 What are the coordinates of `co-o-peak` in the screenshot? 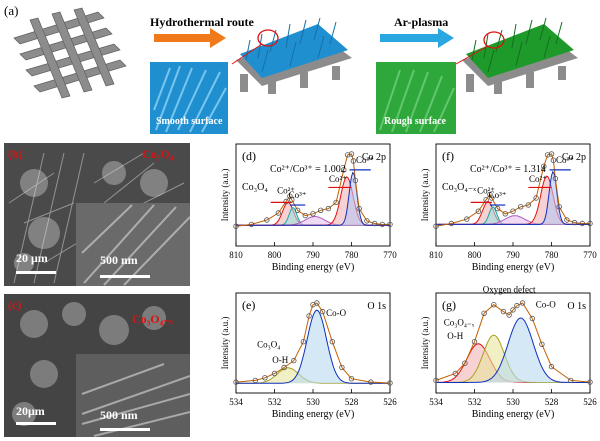 It's located at (513, 350).